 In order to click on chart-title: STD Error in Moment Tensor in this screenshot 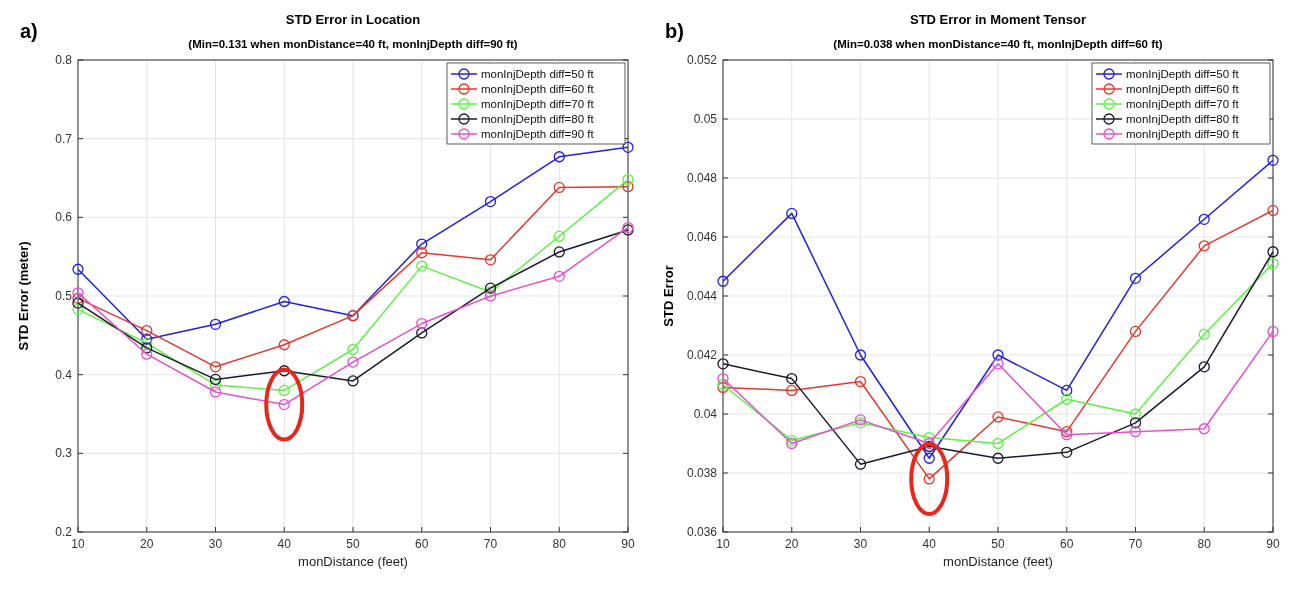, I will do `click(998, 19)`.